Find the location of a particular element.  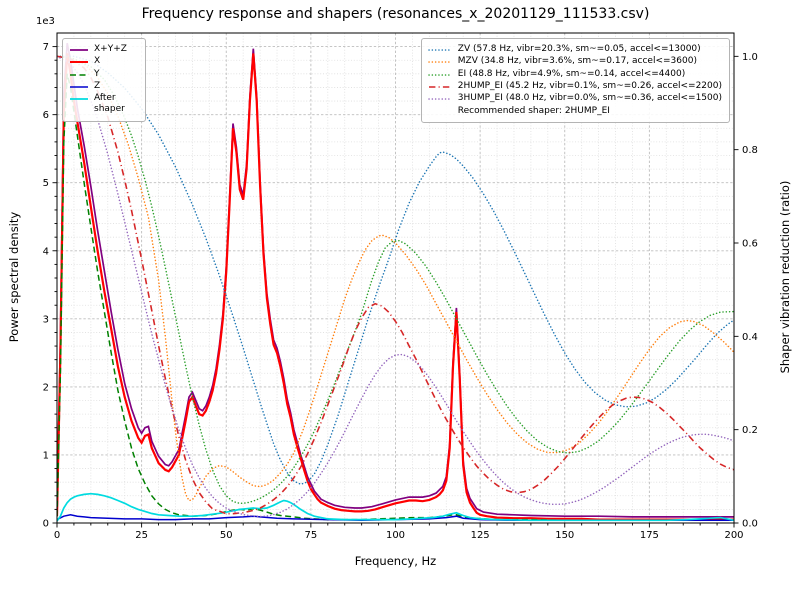

legend-item-psd-sum: X+Y+Z is located at coordinates (103, 49).